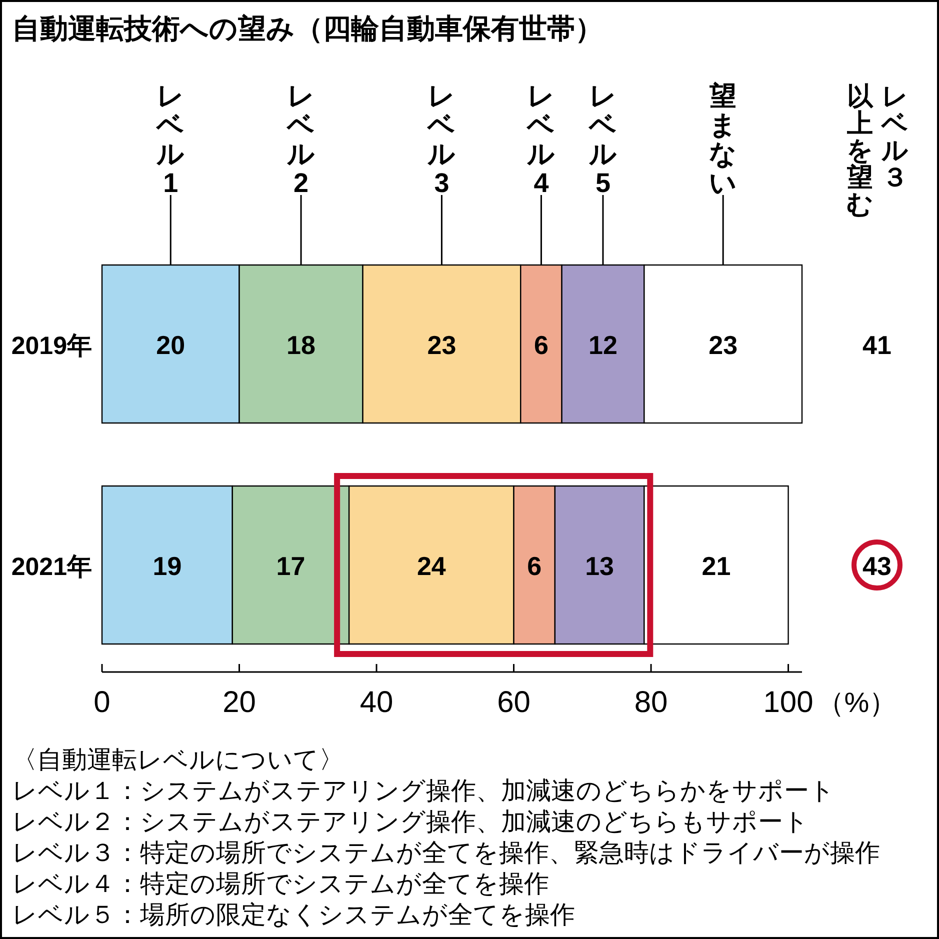 This screenshot has height=939, width=939. I want to click on text: レベル３, so click(894, 136).